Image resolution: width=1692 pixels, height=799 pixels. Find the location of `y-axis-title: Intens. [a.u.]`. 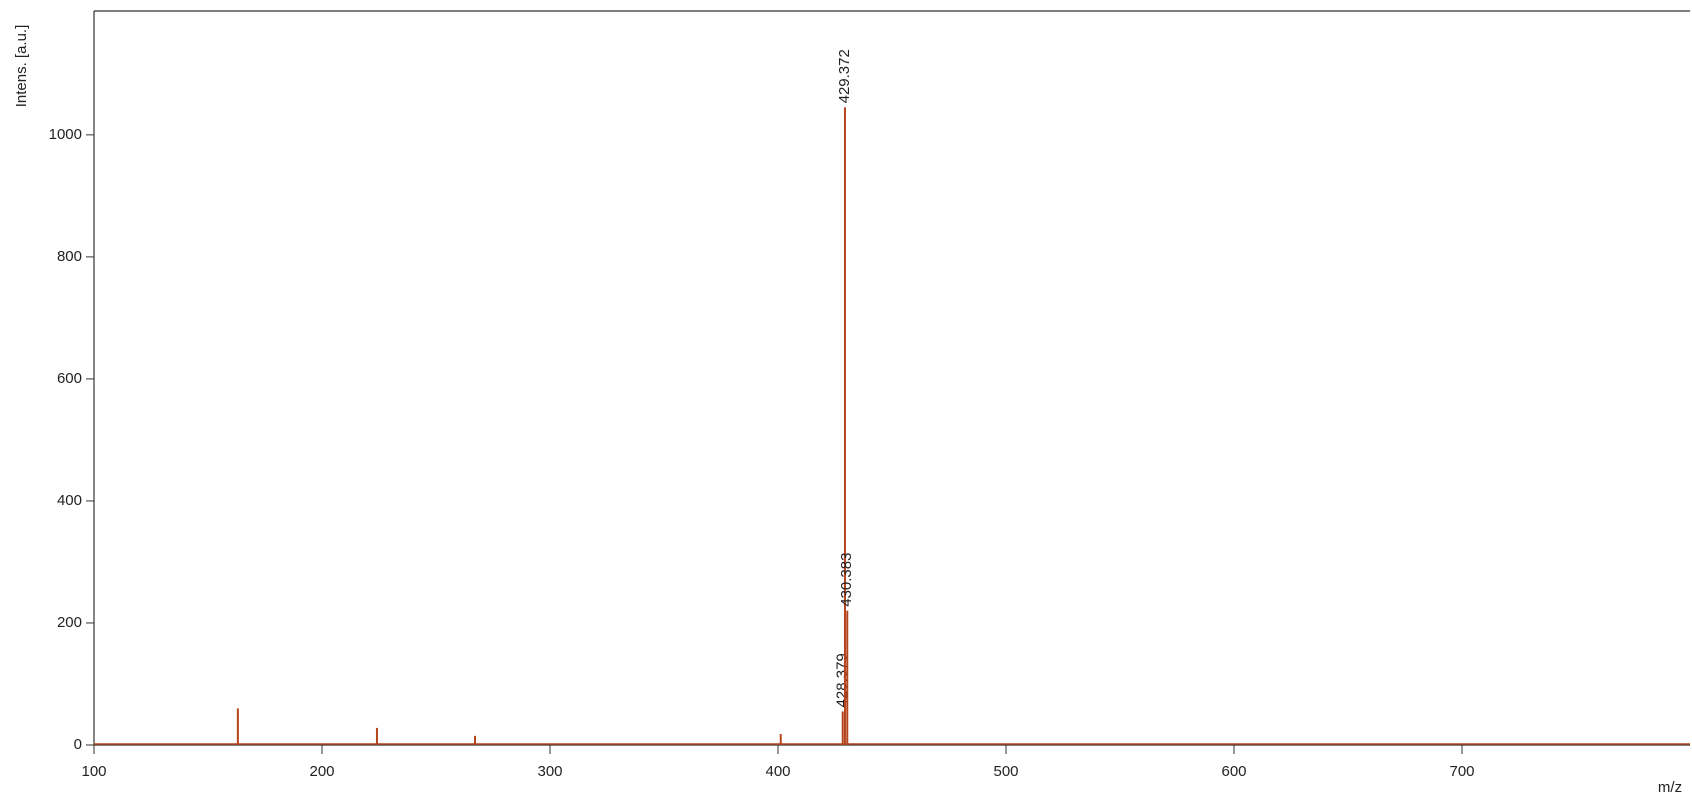

y-axis-title: Intens. [a.u.] is located at coordinates (21, 66).